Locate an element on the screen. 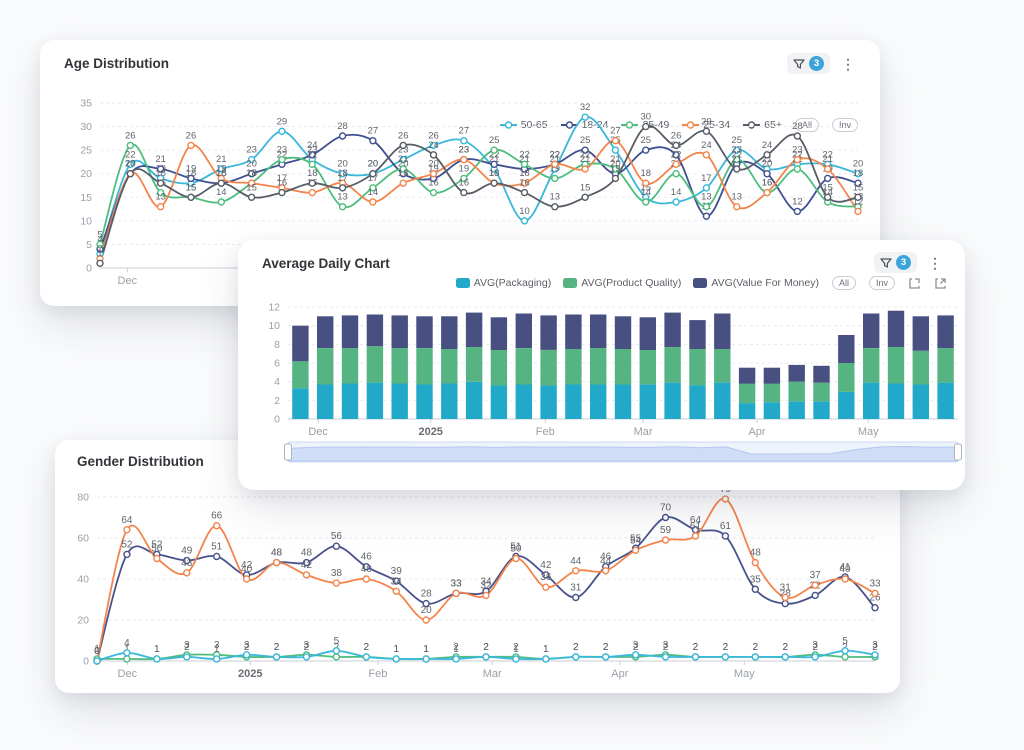 The image size is (1024, 750). legend-item-65+: 65+ is located at coordinates (762, 125).